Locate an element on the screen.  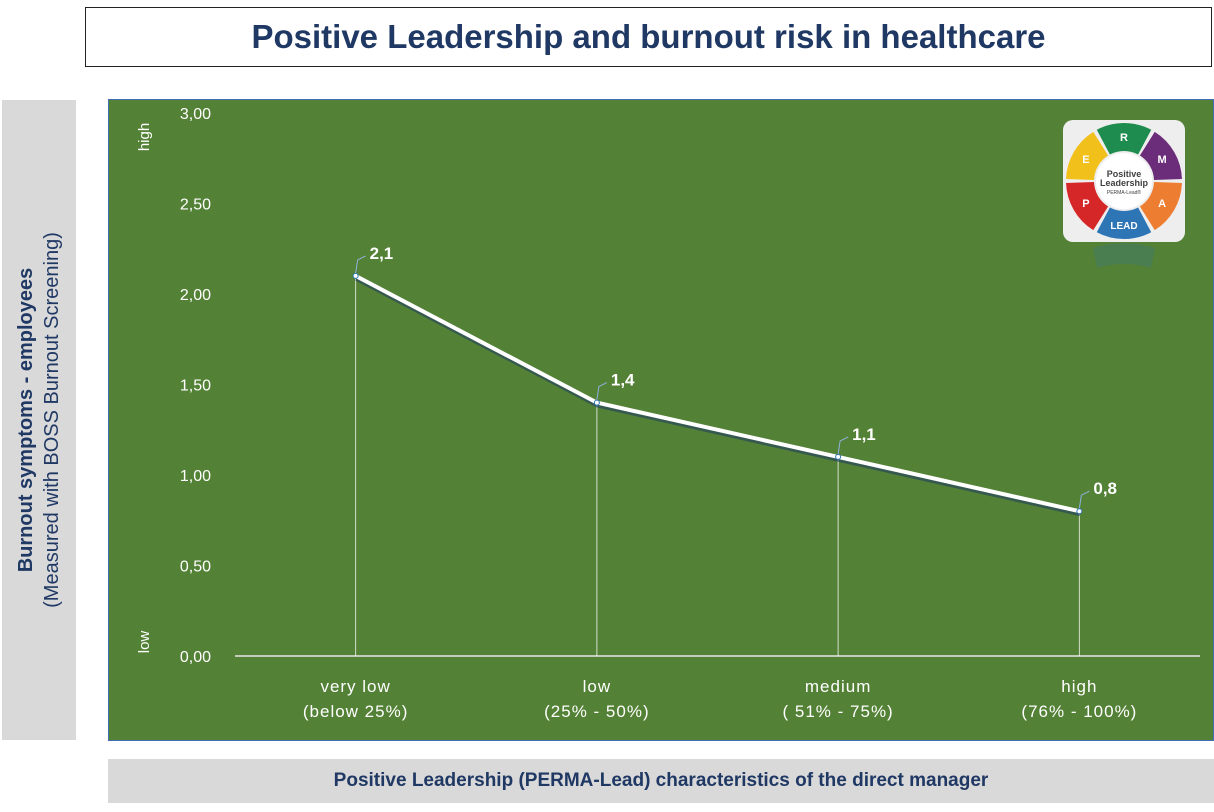
logo-center-text: Positive is located at coordinates (1124, 174).